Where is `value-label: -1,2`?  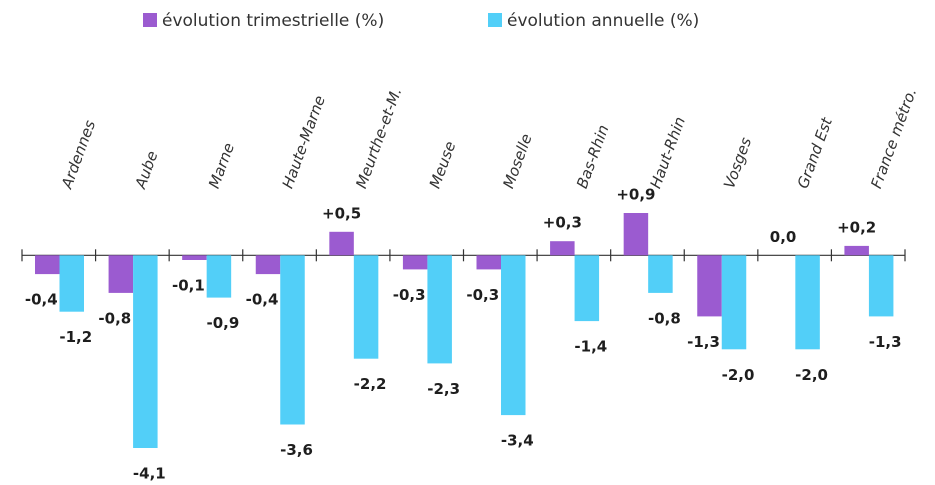
value-label: -1,2 is located at coordinates (75, 337).